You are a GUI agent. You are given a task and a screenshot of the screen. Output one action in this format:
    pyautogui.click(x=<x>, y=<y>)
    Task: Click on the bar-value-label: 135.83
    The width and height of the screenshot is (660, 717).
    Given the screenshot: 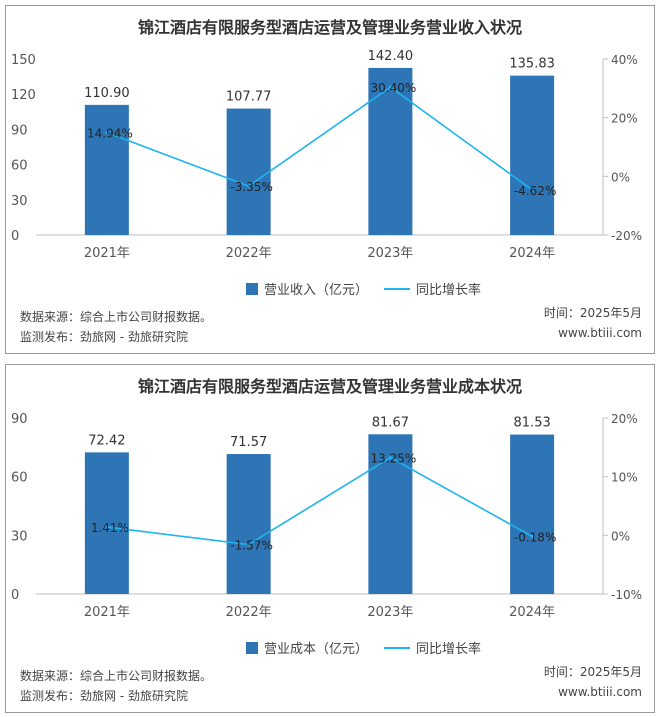 What is the action you would take?
    pyautogui.click(x=532, y=64)
    